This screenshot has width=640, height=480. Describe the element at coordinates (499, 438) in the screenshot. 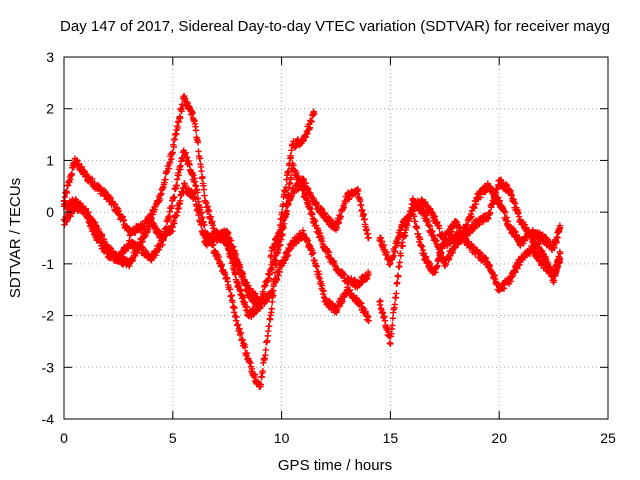

I see `x-tick-label: 20` at that location.